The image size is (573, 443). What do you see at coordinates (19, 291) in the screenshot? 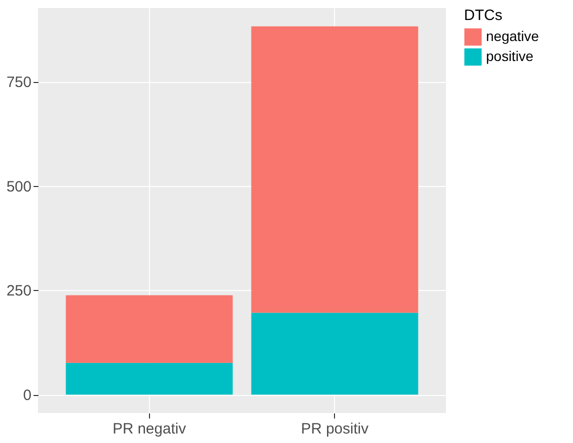
I see `y-tick-label: 250` at bounding box center [19, 291].